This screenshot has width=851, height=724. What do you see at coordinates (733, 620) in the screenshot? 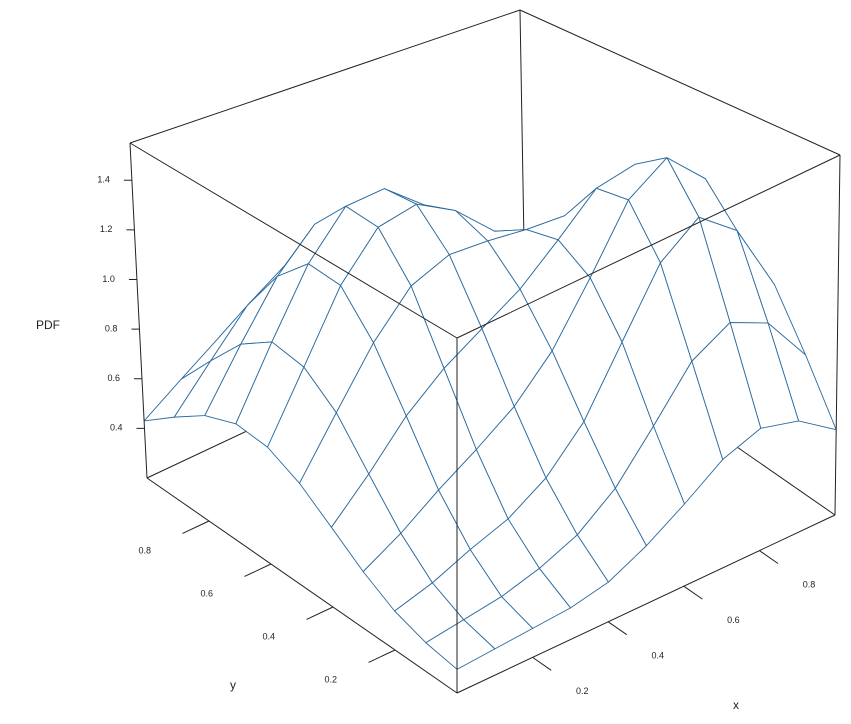
I see `x-tick-label: 0.6` at bounding box center [733, 620].